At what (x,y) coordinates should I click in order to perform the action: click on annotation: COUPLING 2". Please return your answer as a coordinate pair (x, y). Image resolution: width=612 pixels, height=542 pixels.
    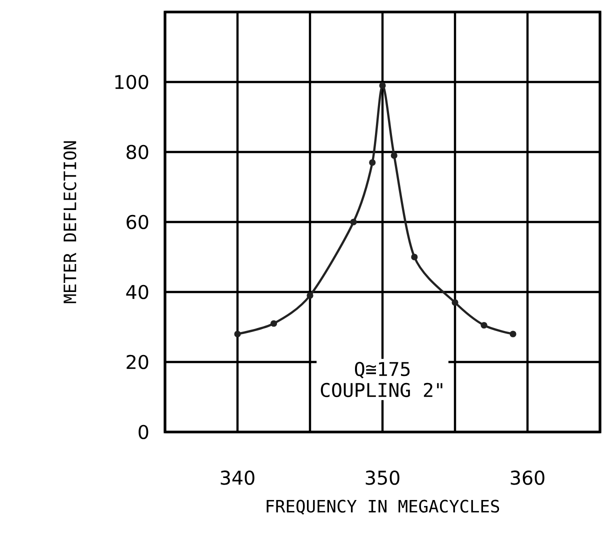
    Looking at the image, I should click on (381, 390).